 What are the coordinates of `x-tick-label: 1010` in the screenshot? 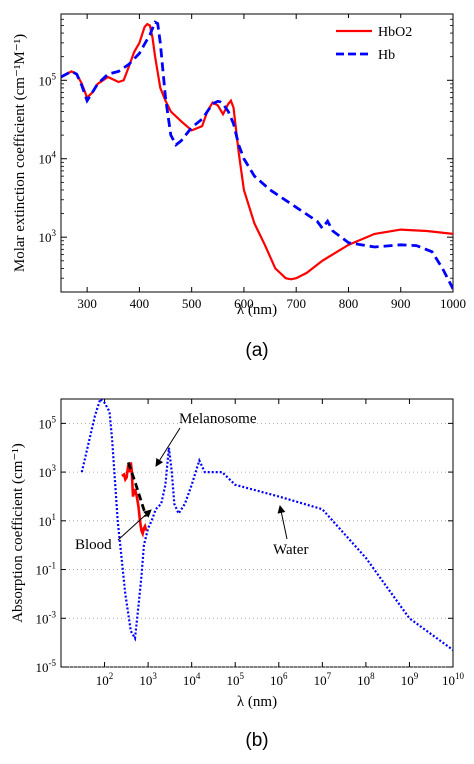 It's located at (453, 679).